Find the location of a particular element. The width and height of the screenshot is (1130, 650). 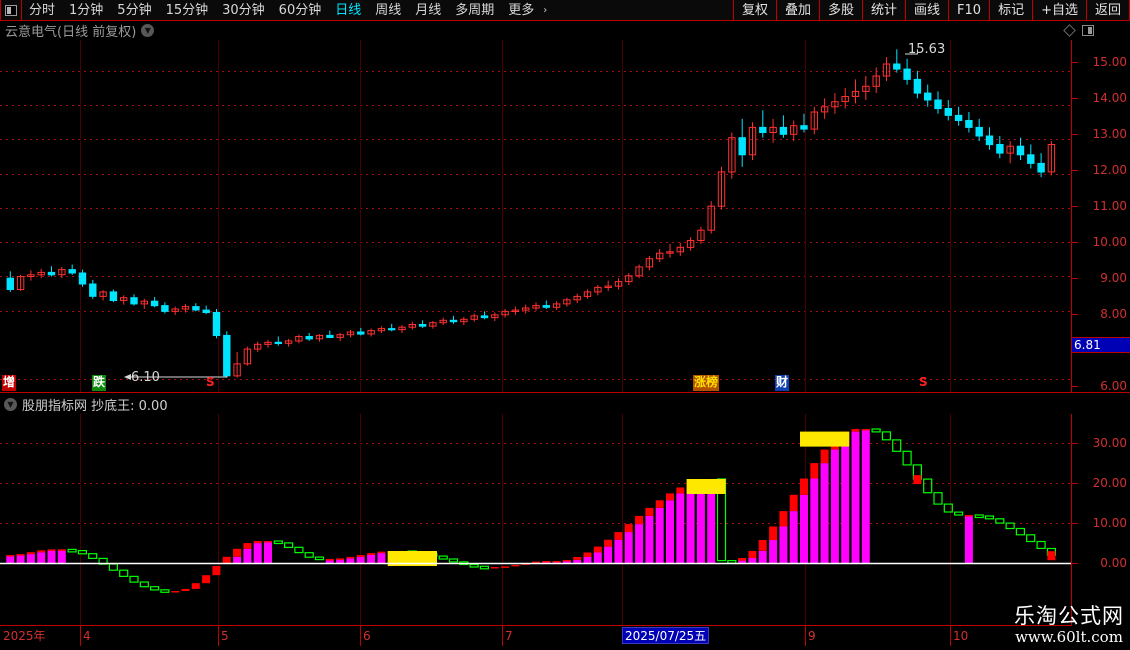

last-price-value: 6.81 is located at coordinates (1087, 345).